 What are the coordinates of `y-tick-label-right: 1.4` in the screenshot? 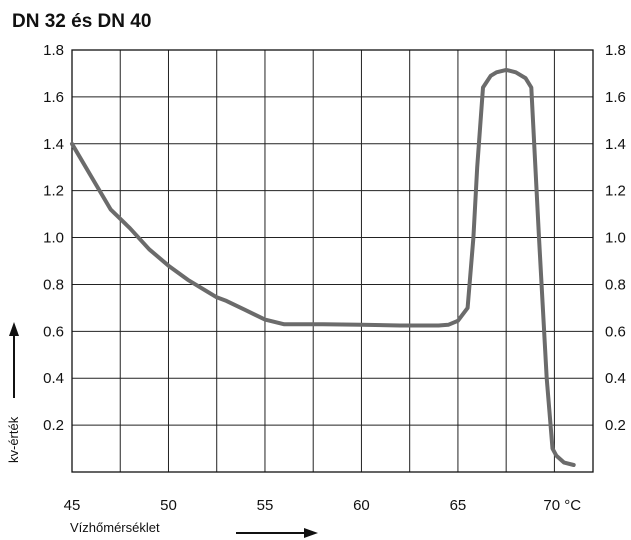 It's located at (615, 144).